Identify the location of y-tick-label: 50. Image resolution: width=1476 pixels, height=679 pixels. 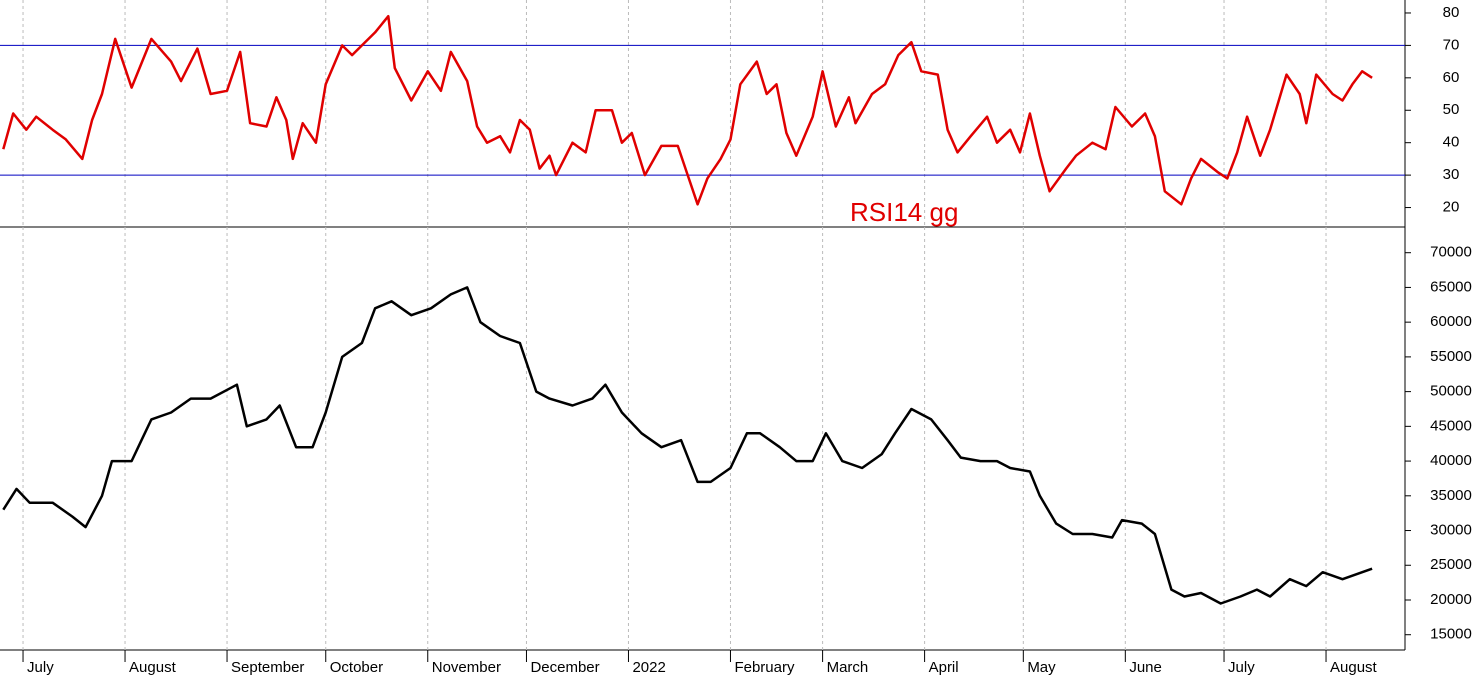
(1451, 109).